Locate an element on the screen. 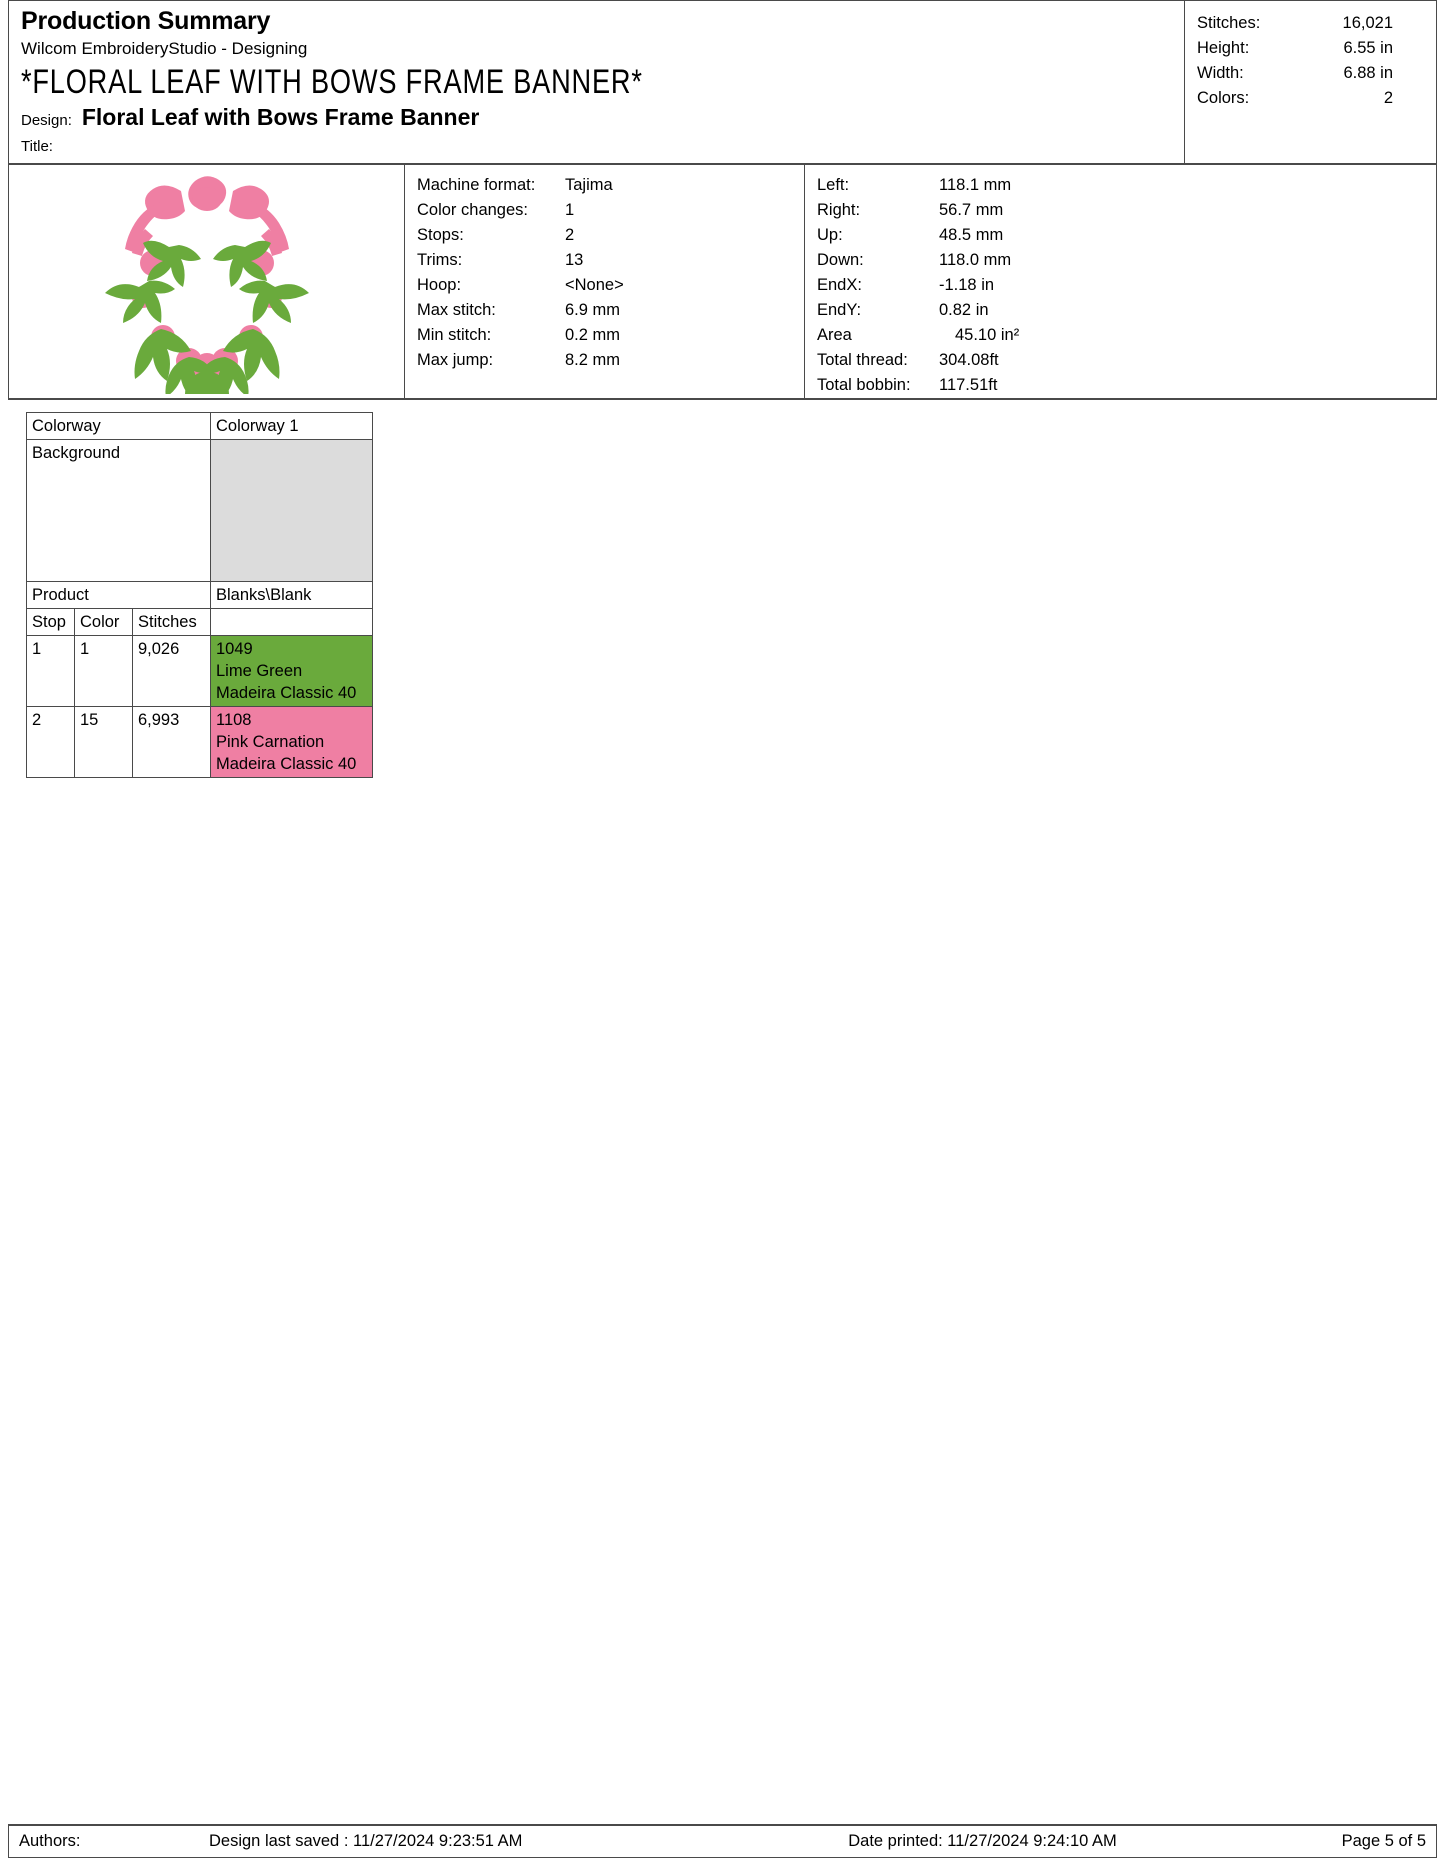 Image resolution: width=1445 pixels, height=1870 pixels. spec-min-stitch-value: 0.2 mm is located at coordinates (593, 335).